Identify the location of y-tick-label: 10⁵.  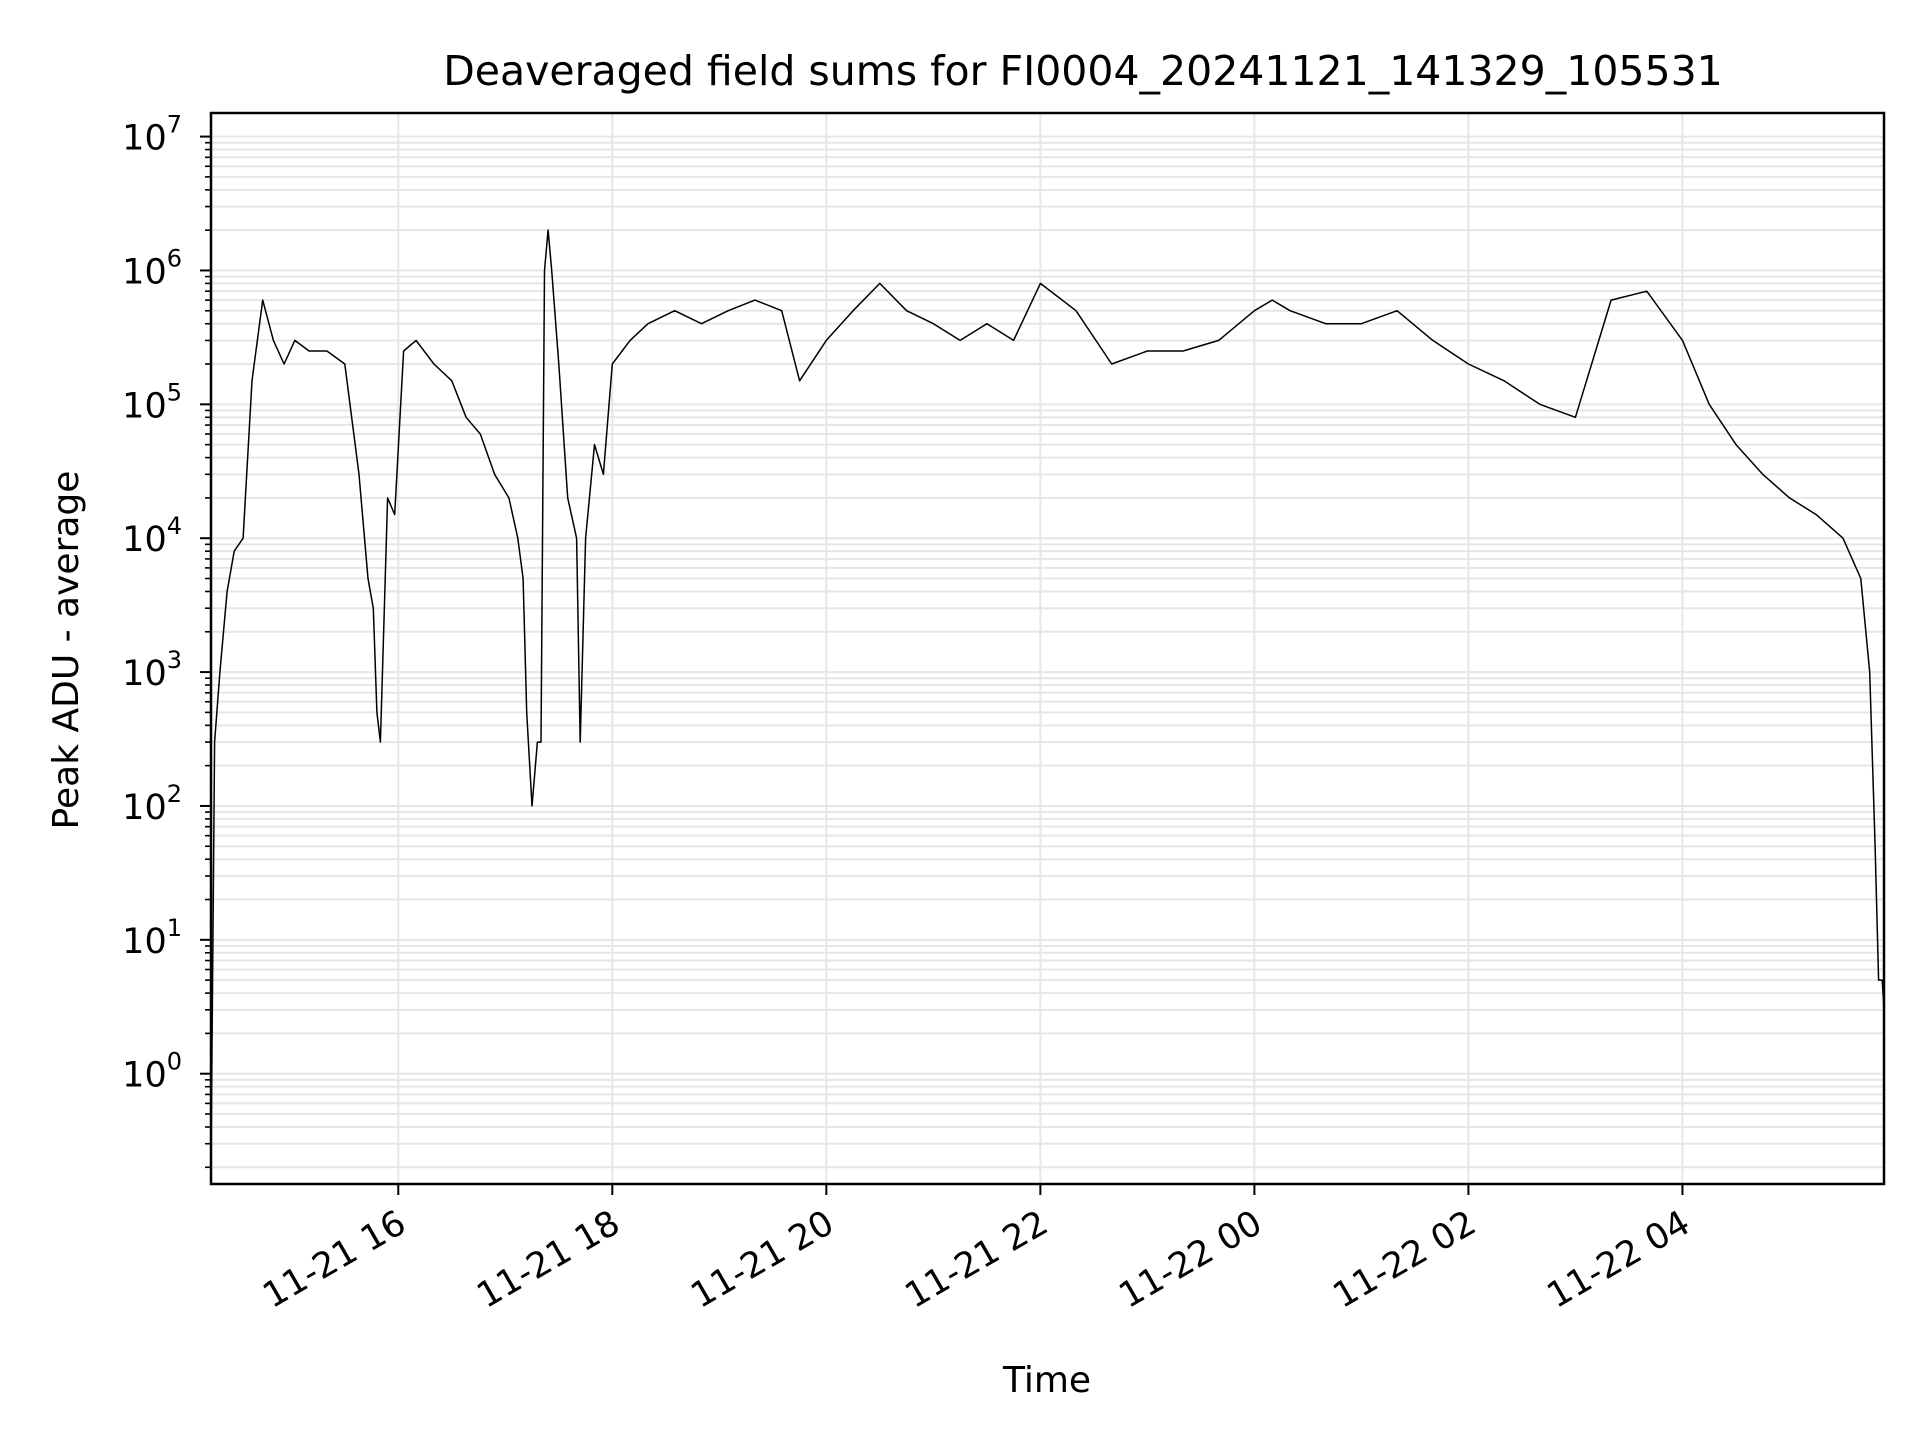
(152, 402).